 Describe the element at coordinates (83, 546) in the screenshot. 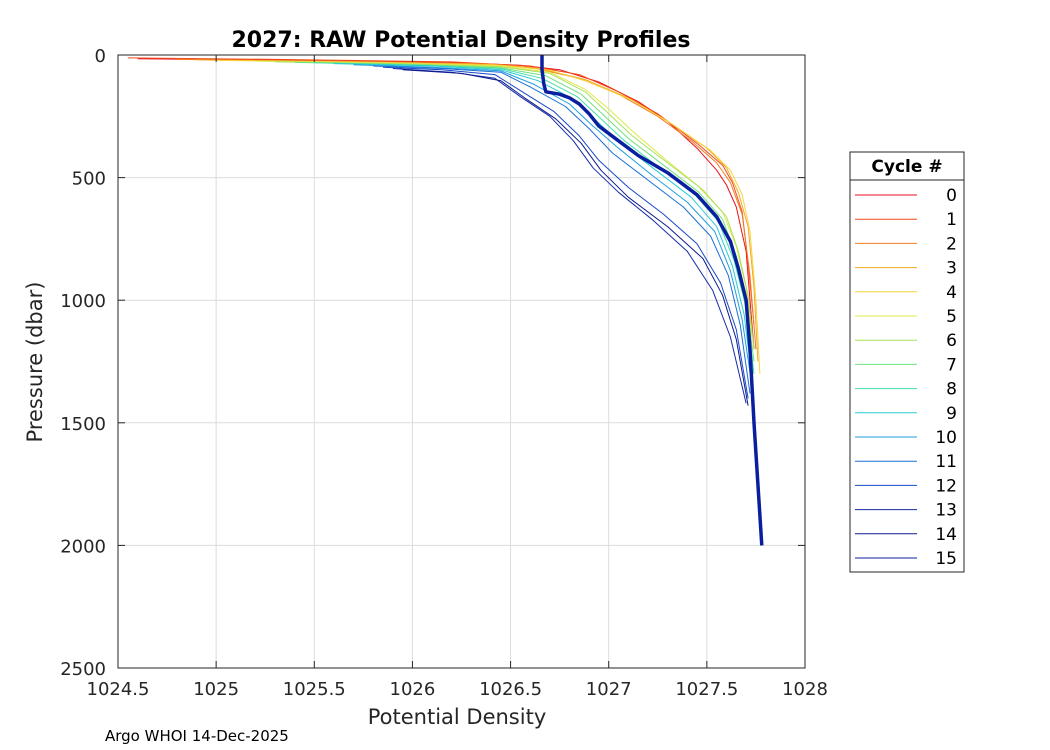

I see `y-tick-label: 2000` at that location.